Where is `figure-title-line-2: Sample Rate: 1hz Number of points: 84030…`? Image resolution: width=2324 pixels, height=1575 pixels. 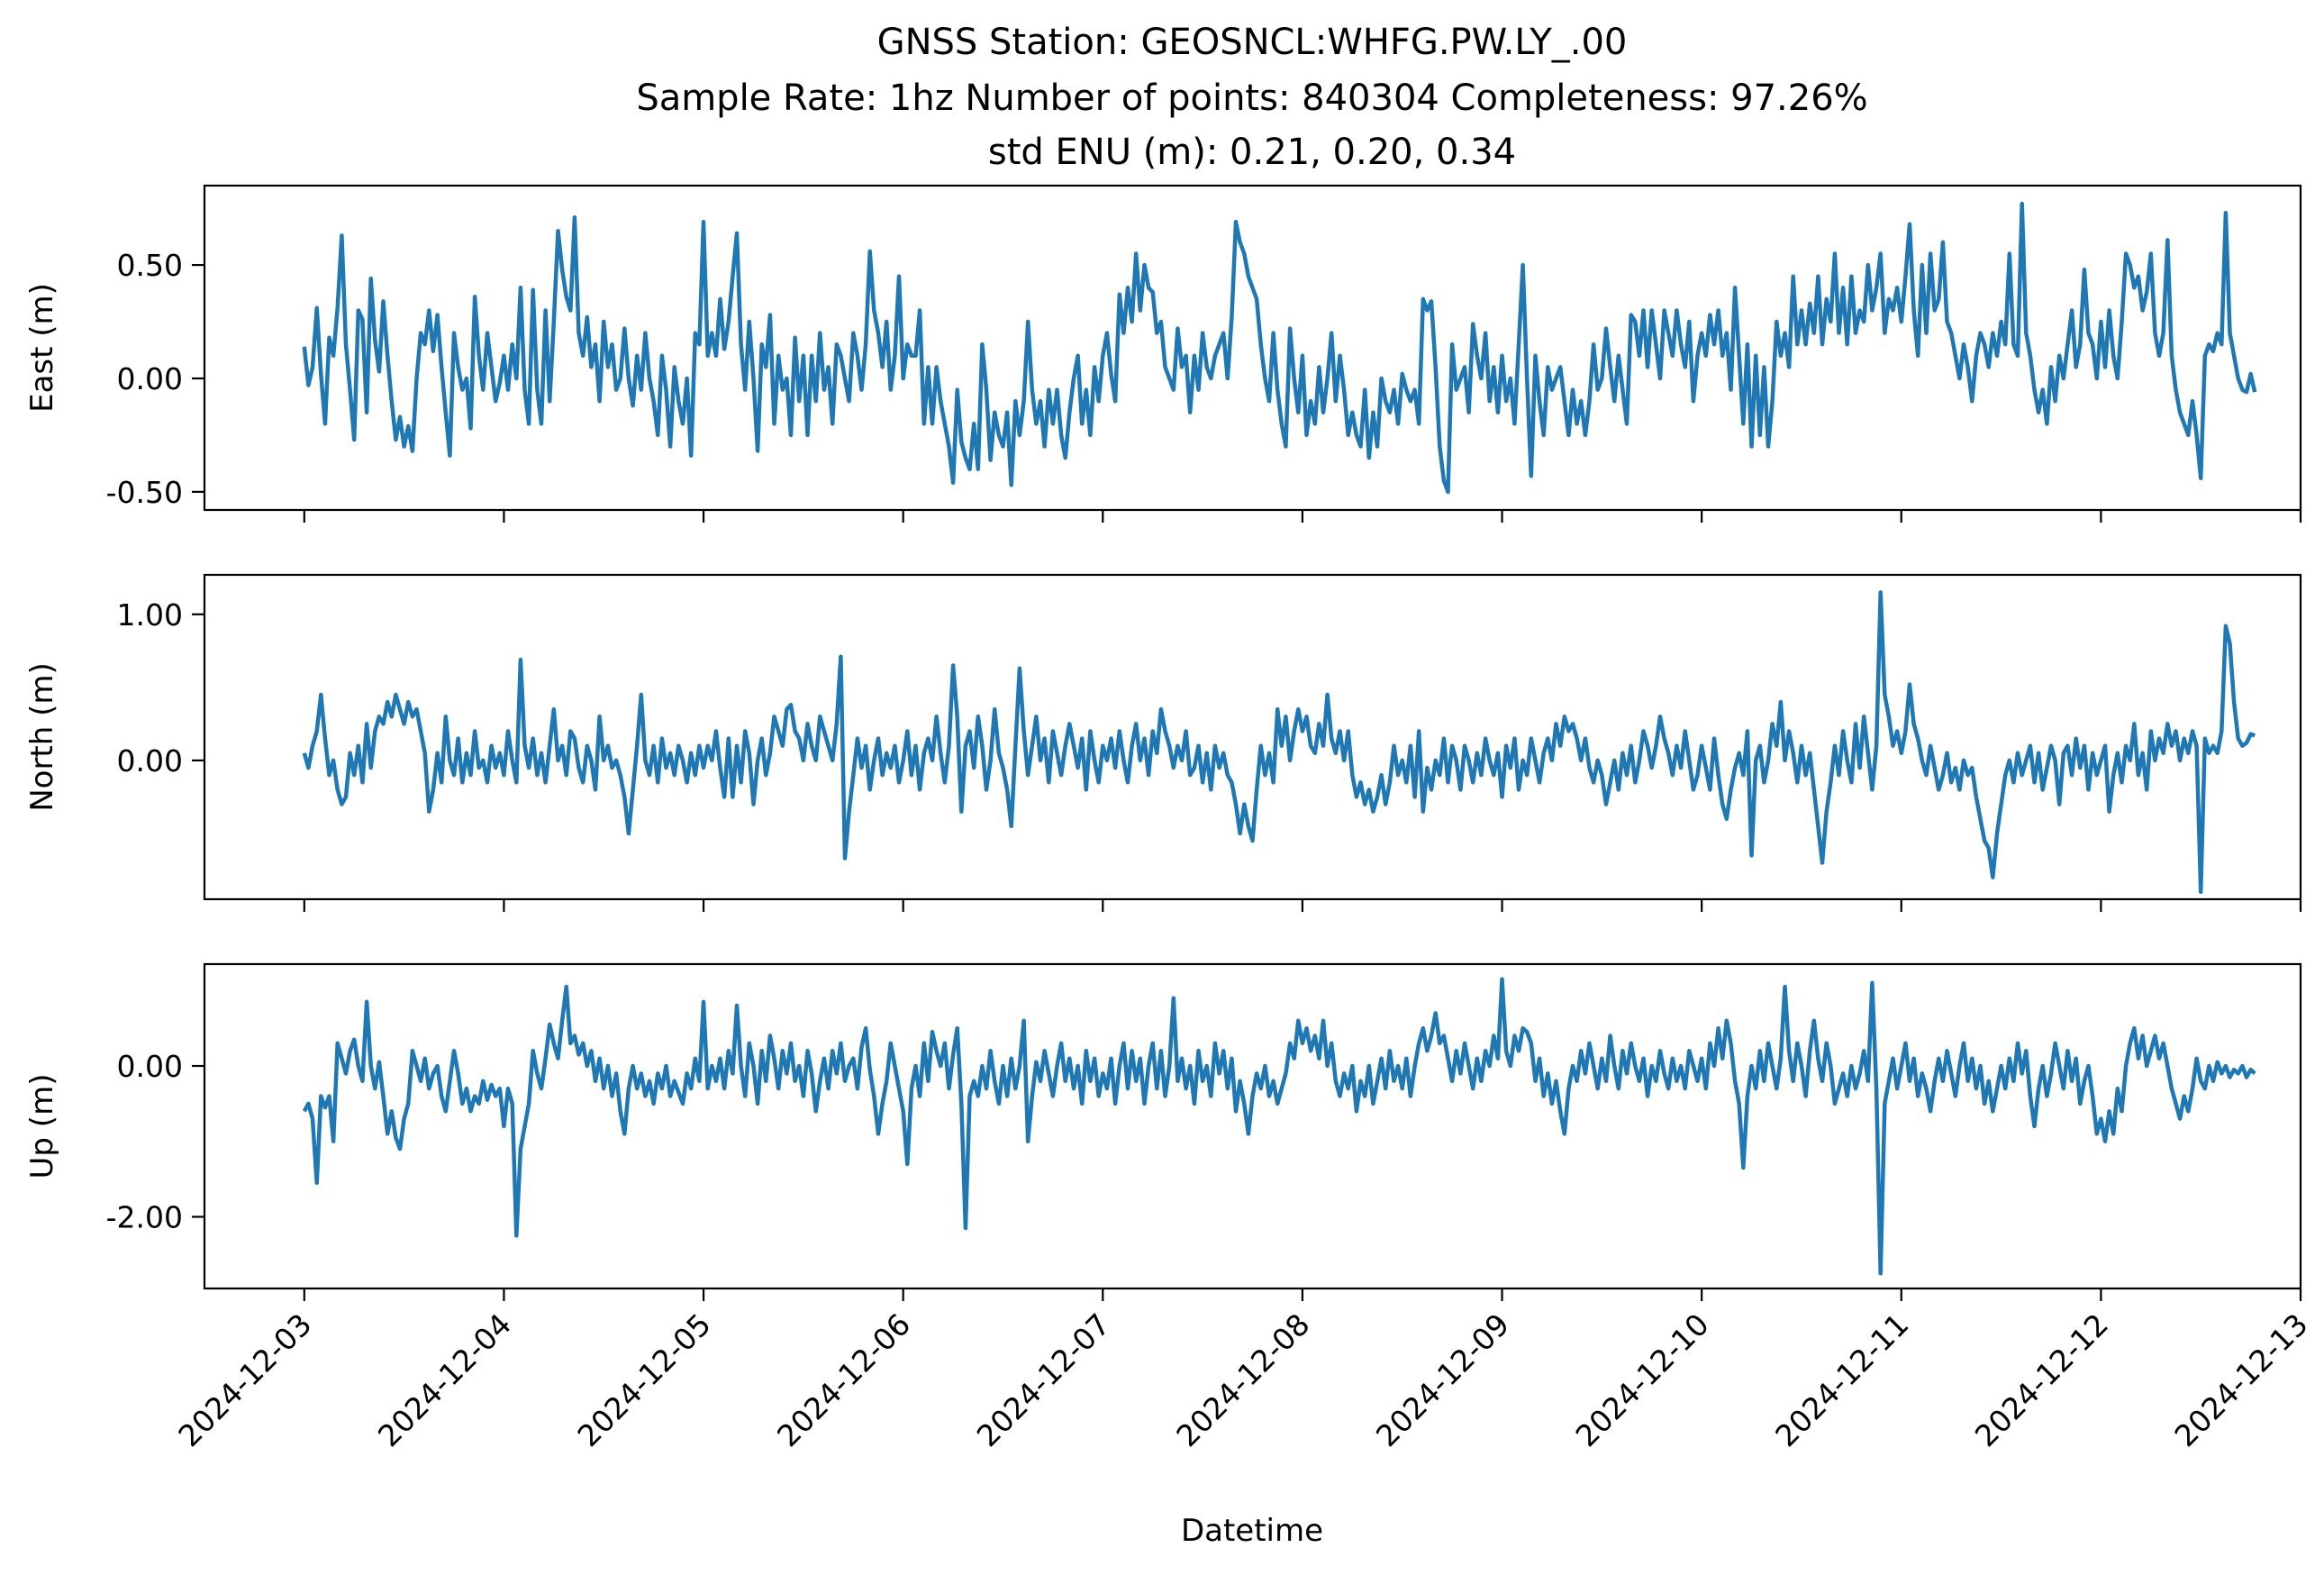
figure-title-line-2: Sample Rate: 1hz Number of points: 84030… is located at coordinates (1252, 98).